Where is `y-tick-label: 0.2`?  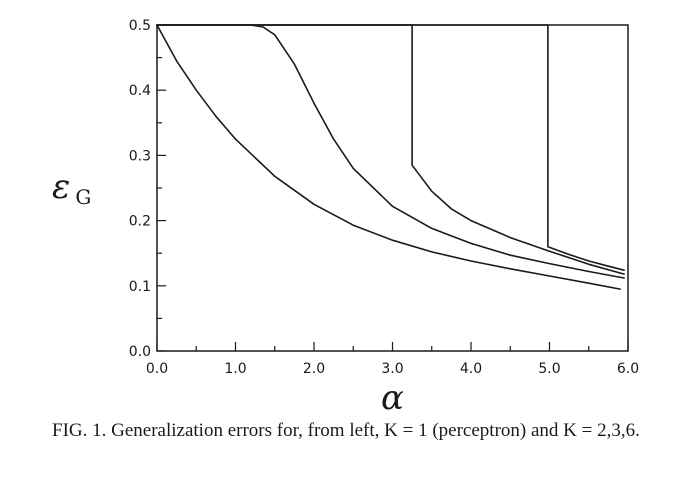 y-tick-label: 0.2 is located at coordinates (140, 222).